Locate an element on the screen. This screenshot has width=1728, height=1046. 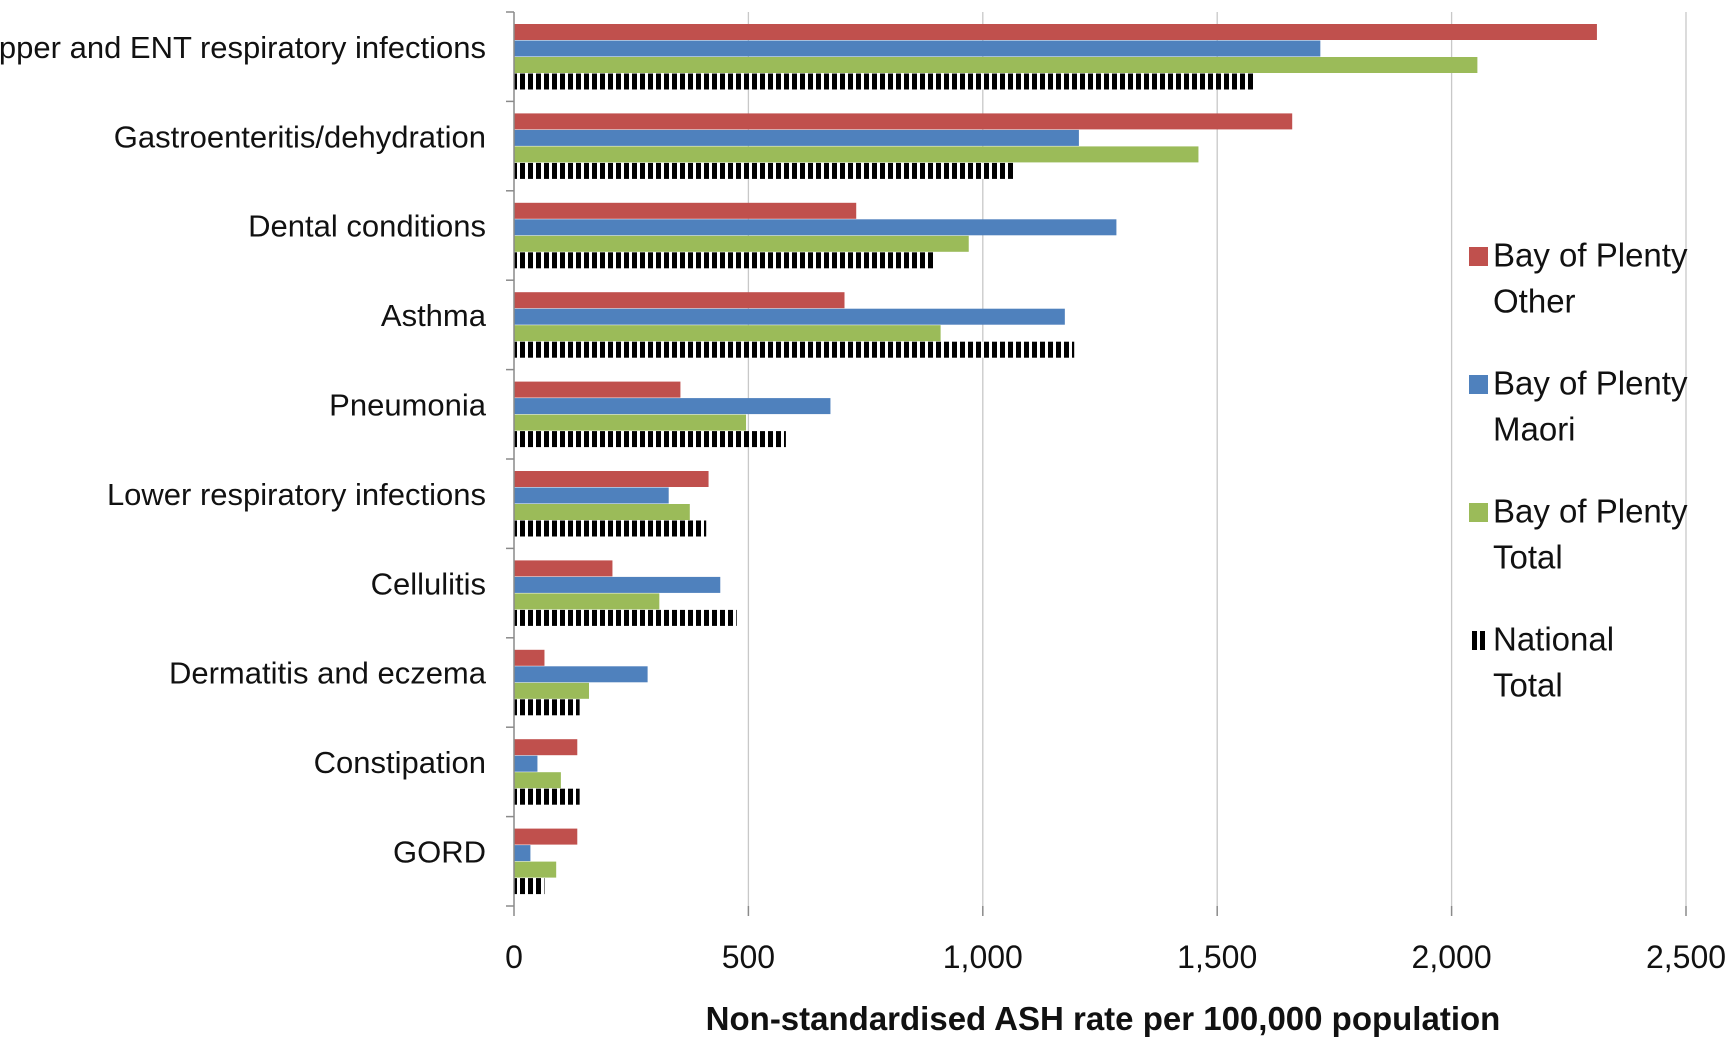
x-tick-labels: 0 500 1,000 1,500 2,000 2,500 is located at coordinates (1115, 957).